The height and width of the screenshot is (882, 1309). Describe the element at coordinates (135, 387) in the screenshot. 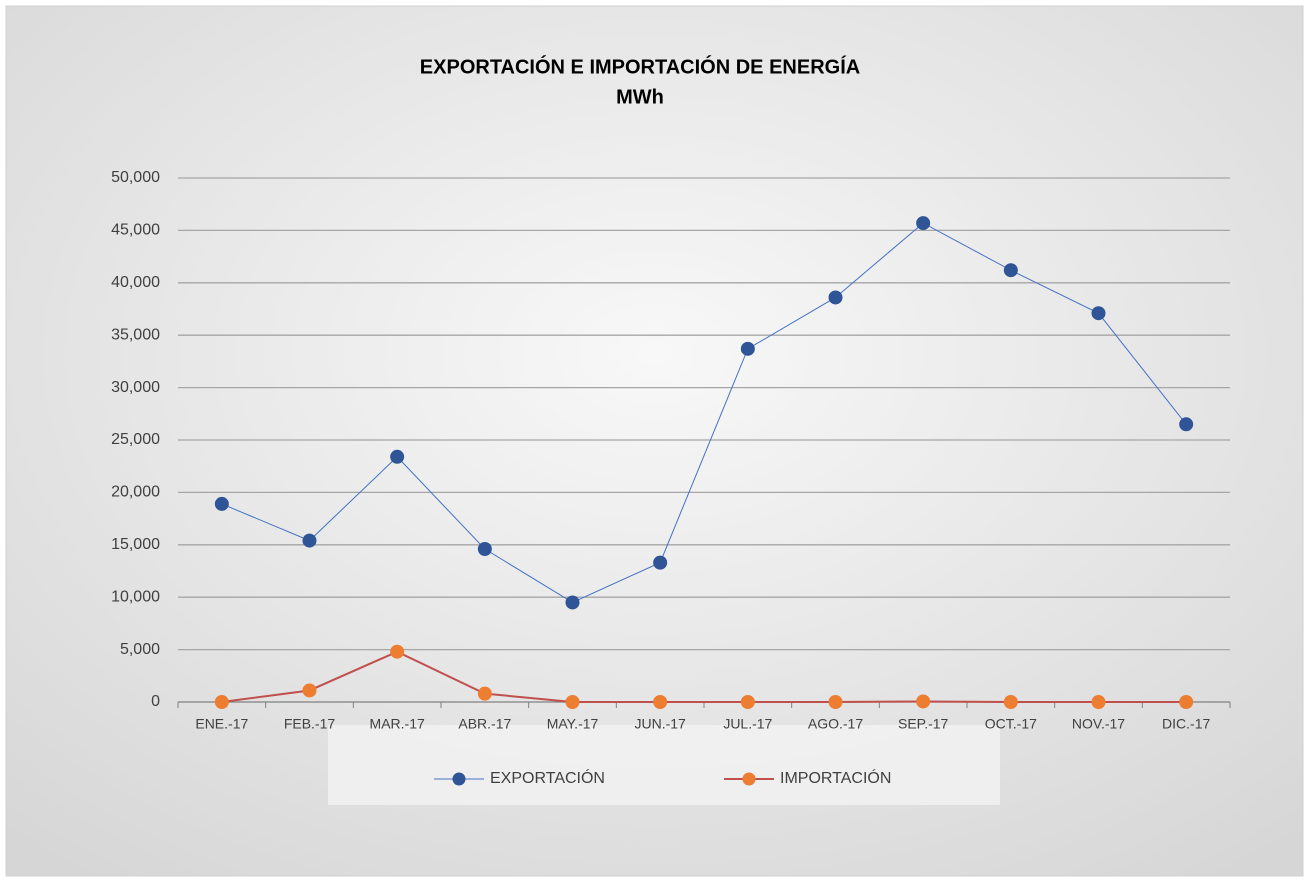

I see `y-tick-label: 30,000` at that location.